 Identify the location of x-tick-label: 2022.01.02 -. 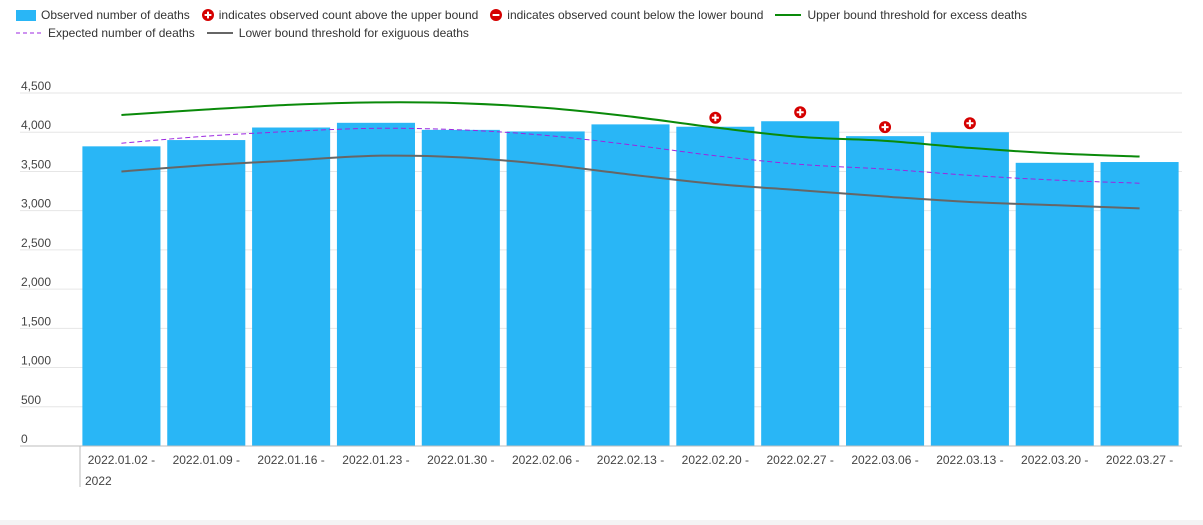
(121, 460).